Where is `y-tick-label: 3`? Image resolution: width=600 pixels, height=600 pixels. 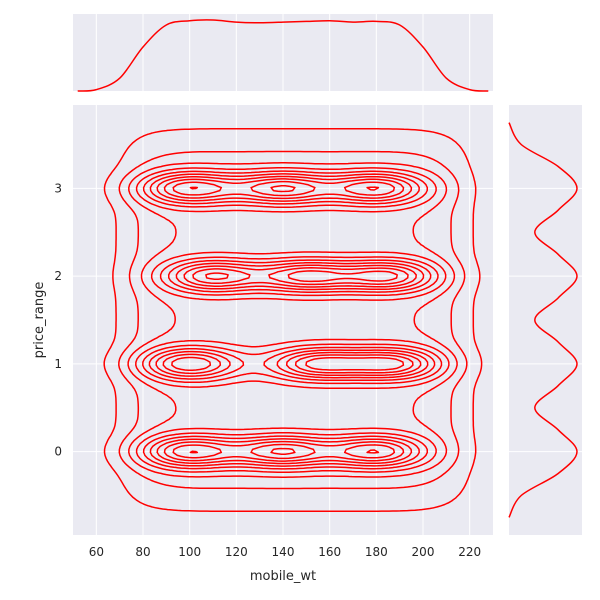
y-tick-label: 3 is located at coordinates (58, 188).